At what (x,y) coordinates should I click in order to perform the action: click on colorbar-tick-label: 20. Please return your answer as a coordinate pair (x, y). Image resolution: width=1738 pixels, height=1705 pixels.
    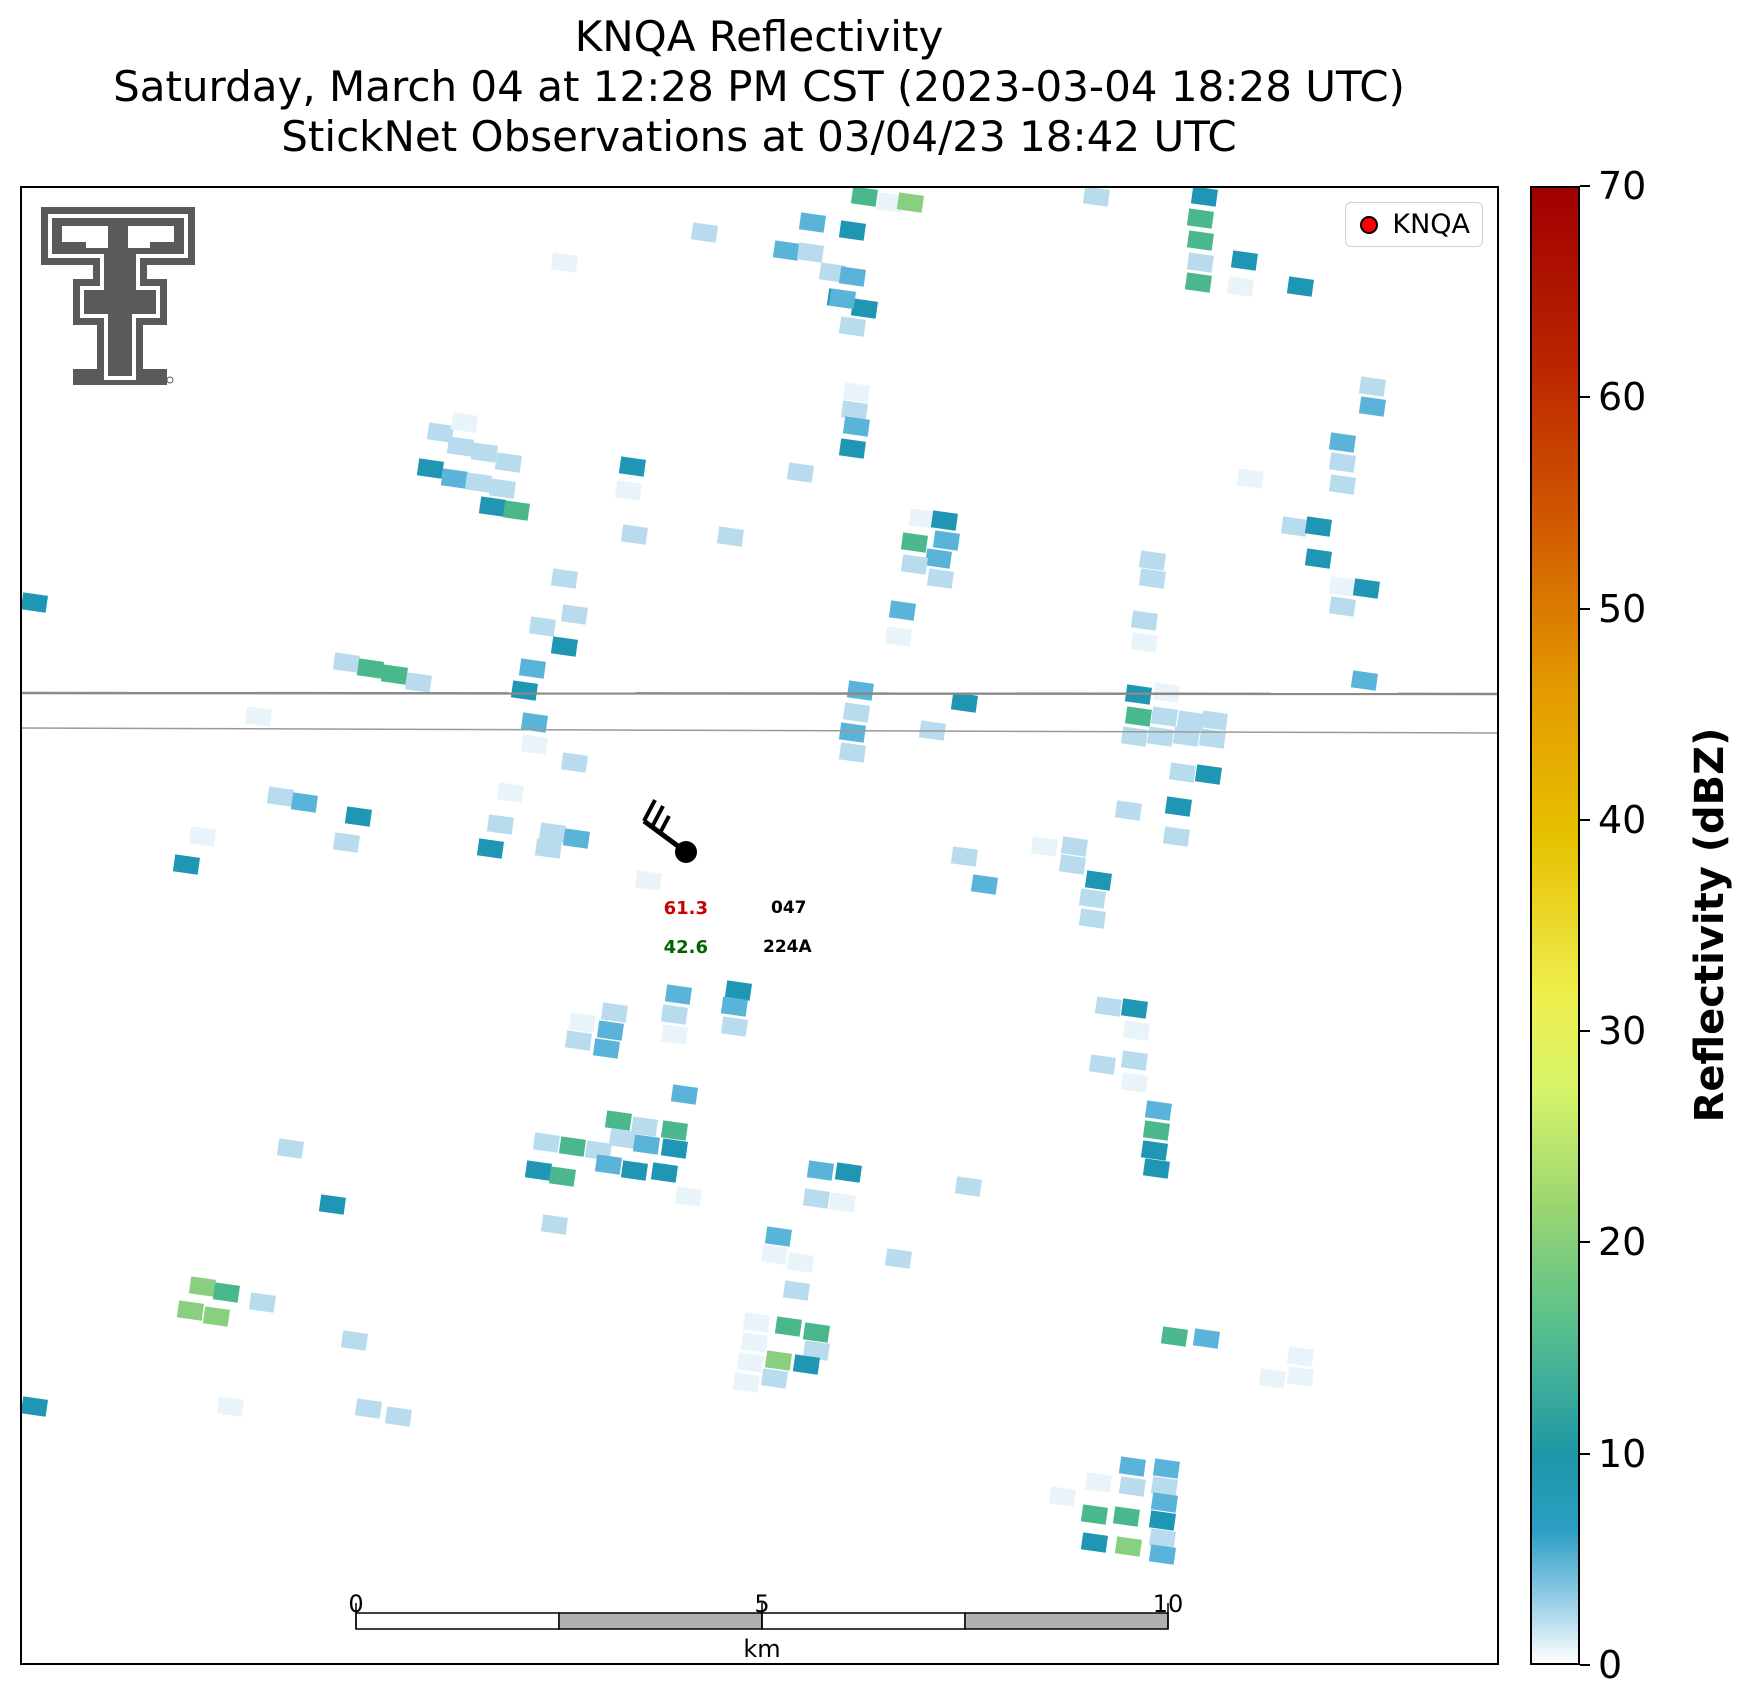
    Looking at the image, I should click on (1622, 1242).